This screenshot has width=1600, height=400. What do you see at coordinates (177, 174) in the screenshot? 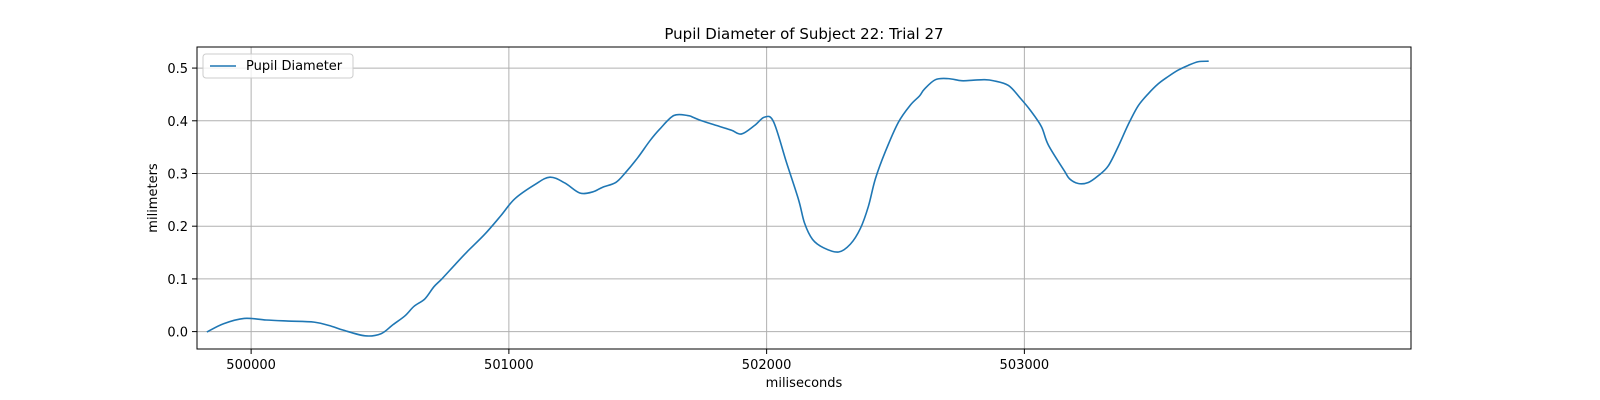
I see `y-tick-label: 0.3` at bounding box center [177, 174].